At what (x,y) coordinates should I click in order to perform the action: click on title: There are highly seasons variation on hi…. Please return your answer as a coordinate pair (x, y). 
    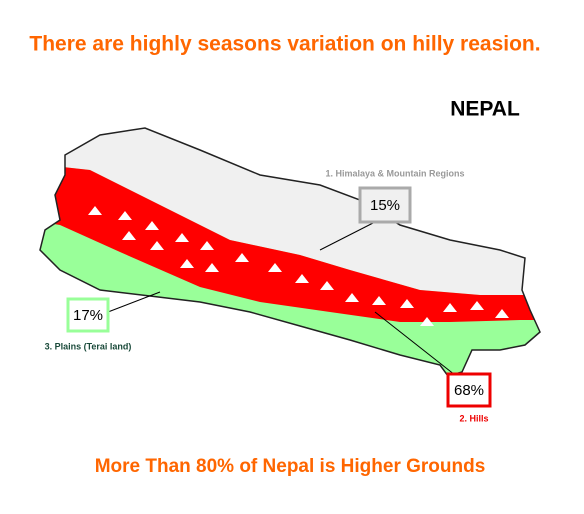
    Looking at the image, I should click on (284, 44).